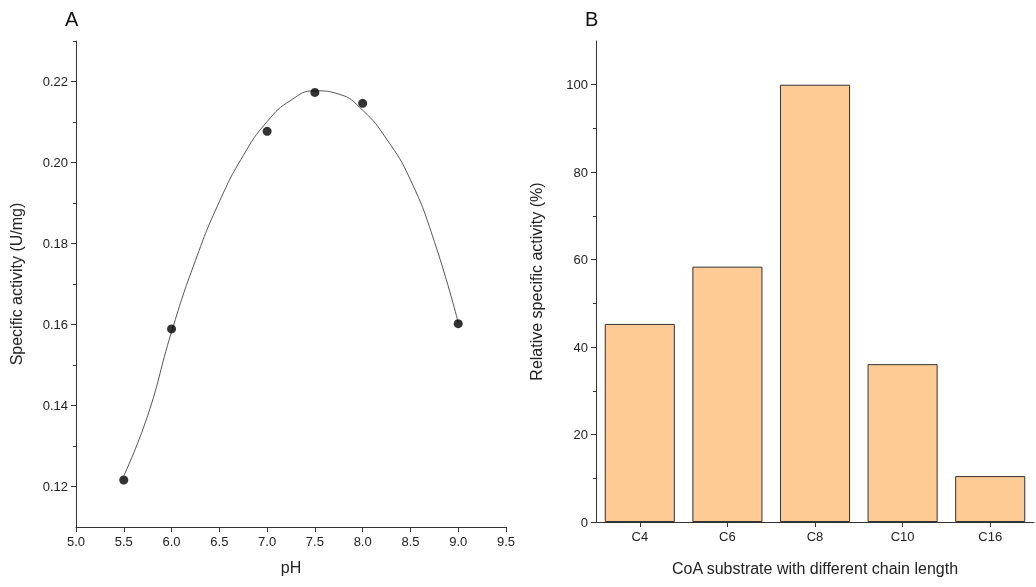  Describe the element at coordinates (580, 260) in the screenshot. I see `y-tick-label: 60` at that location.